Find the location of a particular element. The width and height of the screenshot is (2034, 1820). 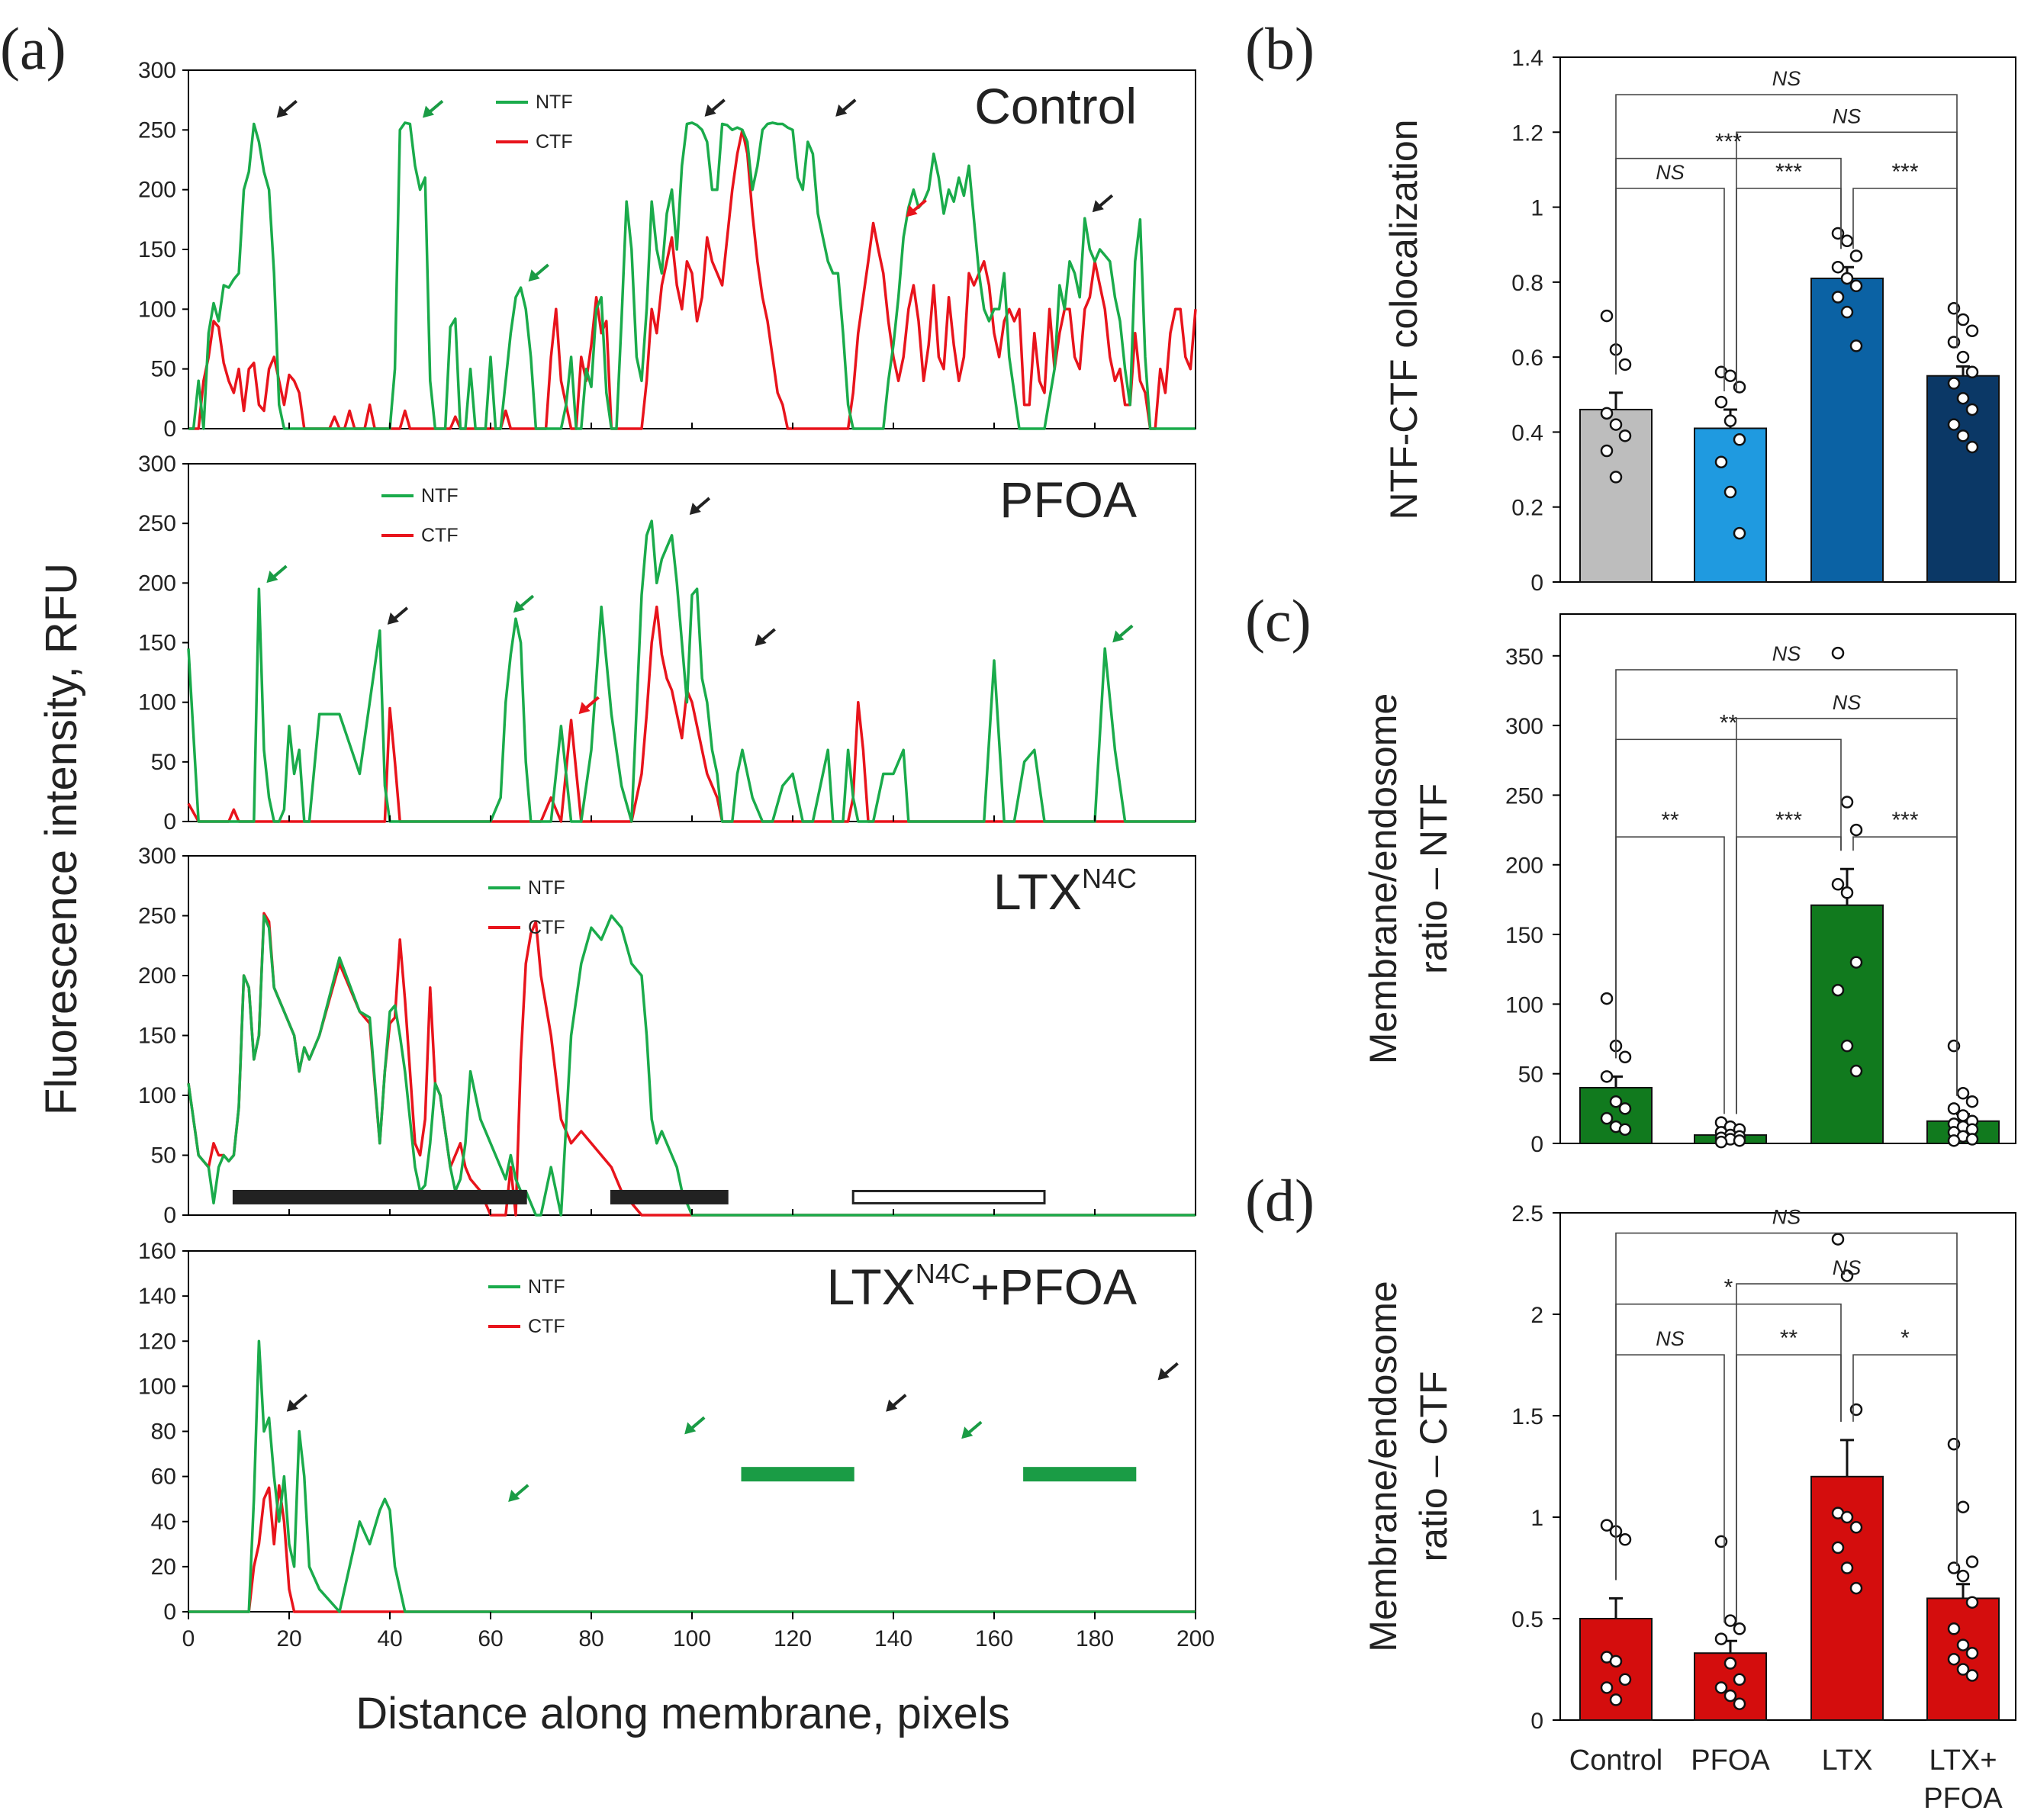

y-tick-label: 250 is located at coordinates (1524, 796).